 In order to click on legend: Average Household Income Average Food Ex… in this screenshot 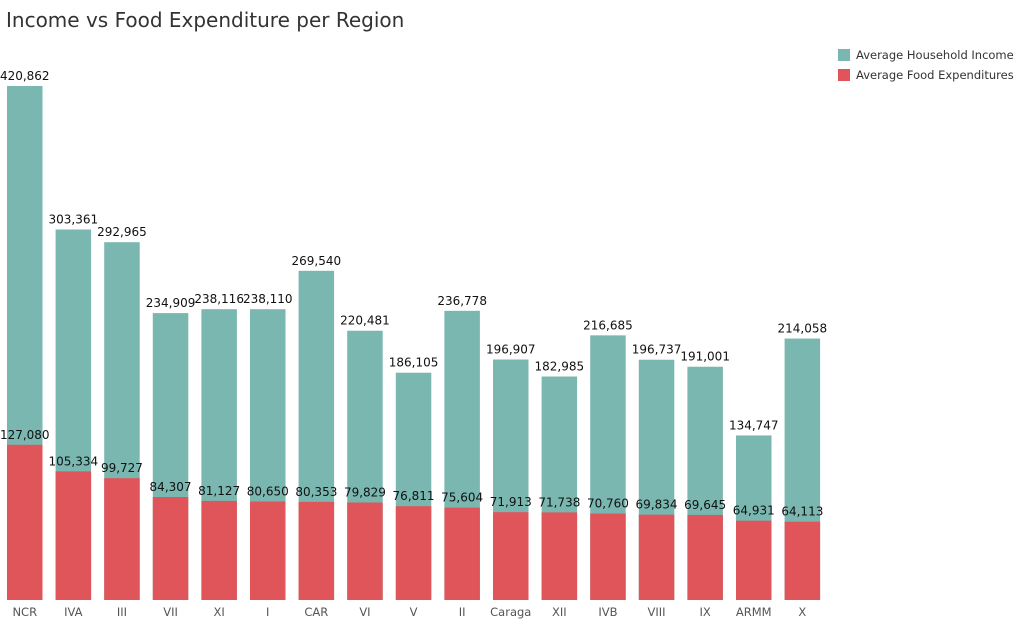, I will do `click(926, 65)`.